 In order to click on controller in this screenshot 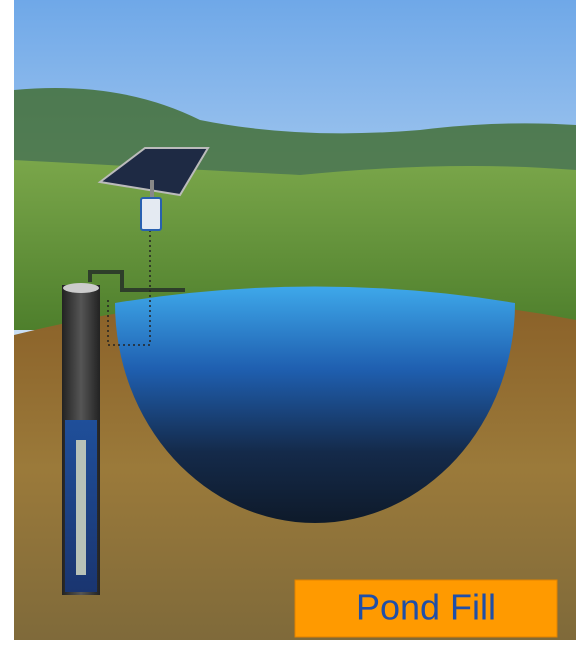, I will do `click(151, 214)`.